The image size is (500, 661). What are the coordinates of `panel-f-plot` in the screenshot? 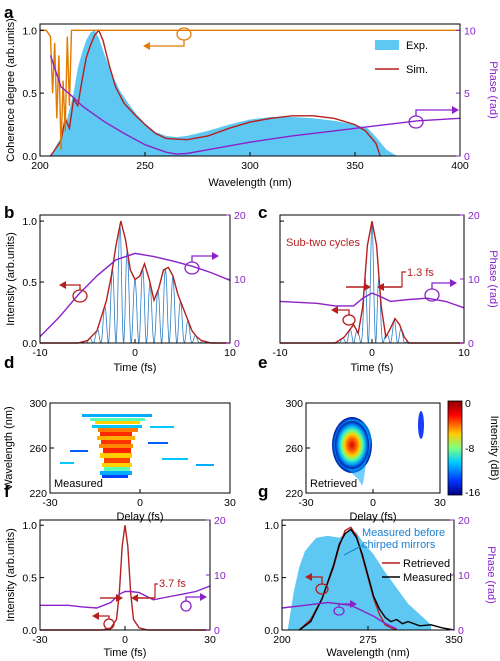 It's located at (125, 578).